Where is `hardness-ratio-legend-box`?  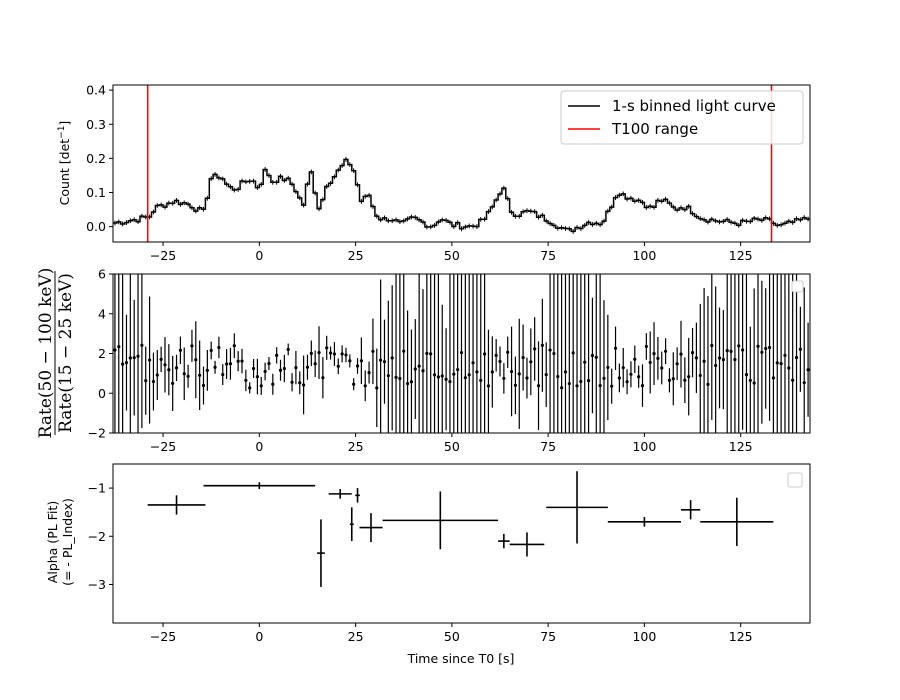
hardness-ratio-legend-box is located at coordinates (797, 286).